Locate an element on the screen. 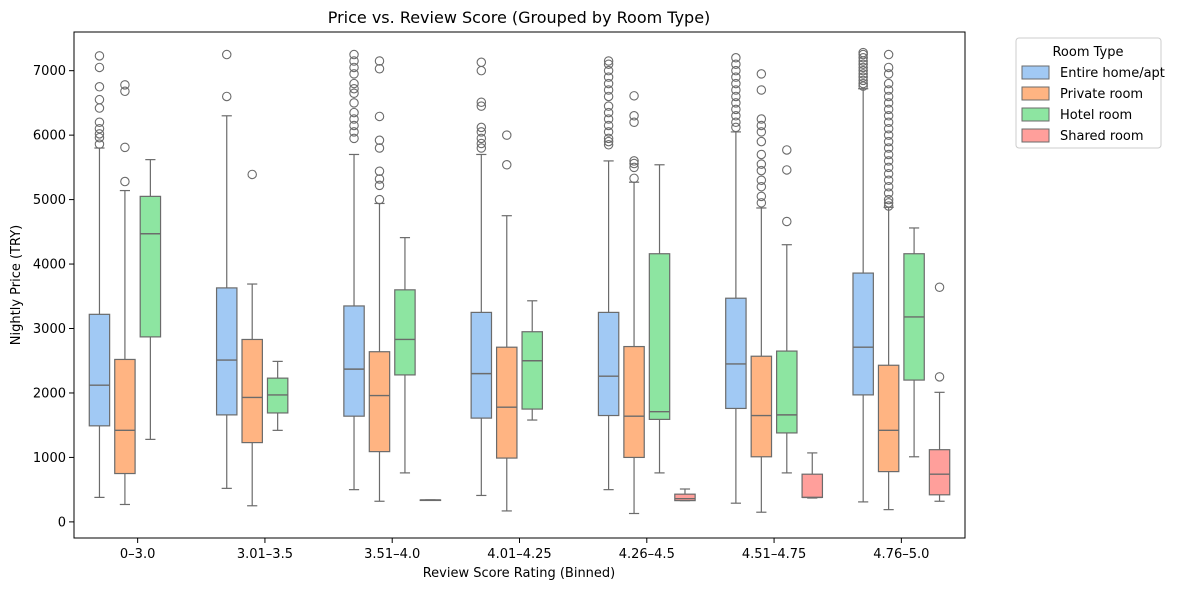 This screenshot has height=590, width=1188. legend-item: Private room is located at coordinates (1082, 94).